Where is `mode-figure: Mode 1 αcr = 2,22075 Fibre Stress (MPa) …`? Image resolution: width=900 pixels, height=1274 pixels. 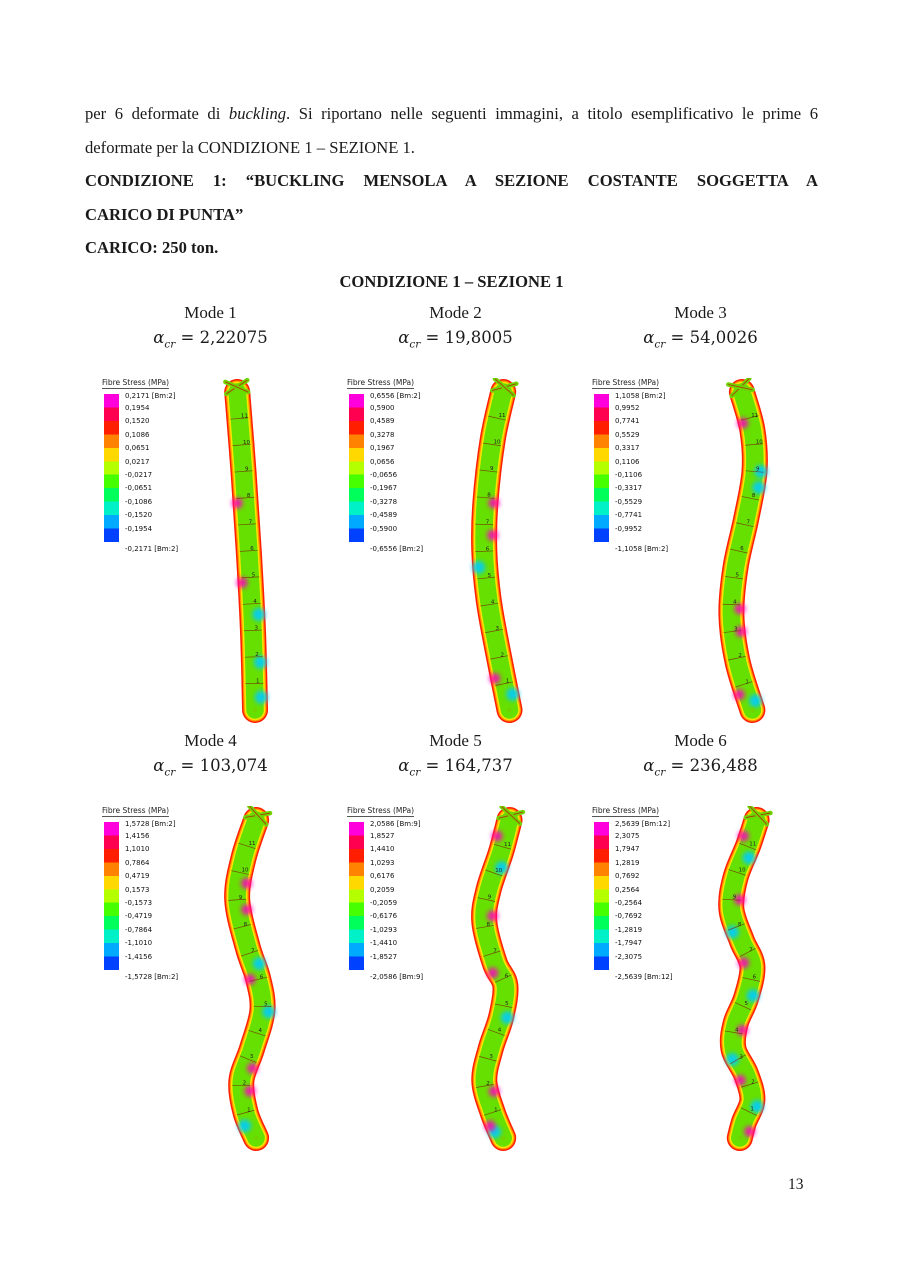 mode-figure: Mode 1 αcr = 2,22075 Fibre Stress (MPa) … is located at coordinates (210, 517).